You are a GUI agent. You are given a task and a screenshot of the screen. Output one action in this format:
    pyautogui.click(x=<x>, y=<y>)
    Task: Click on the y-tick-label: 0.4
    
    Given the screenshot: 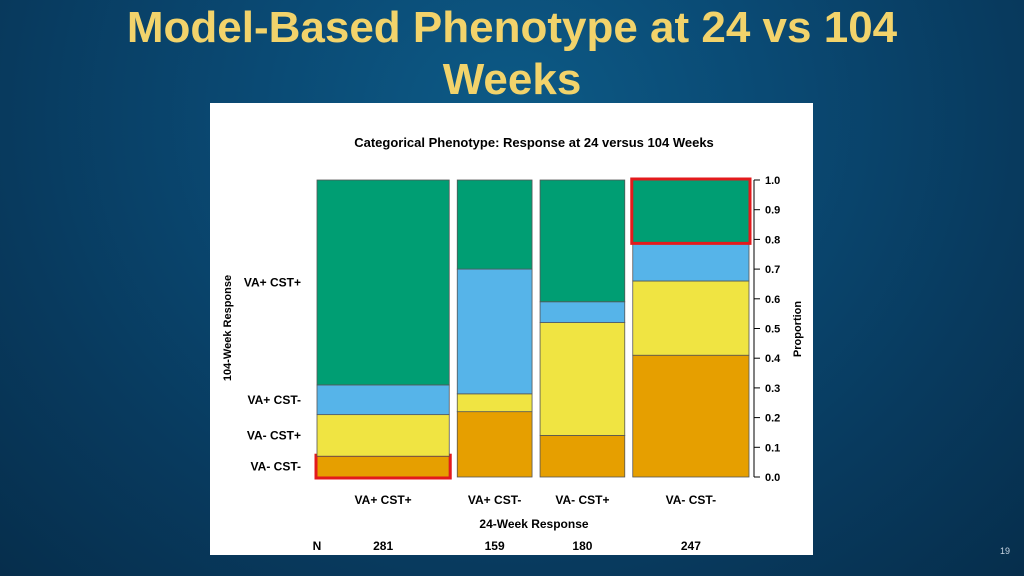 What is the action you would take?
    pyautogui.click(x=773, y=359)
    